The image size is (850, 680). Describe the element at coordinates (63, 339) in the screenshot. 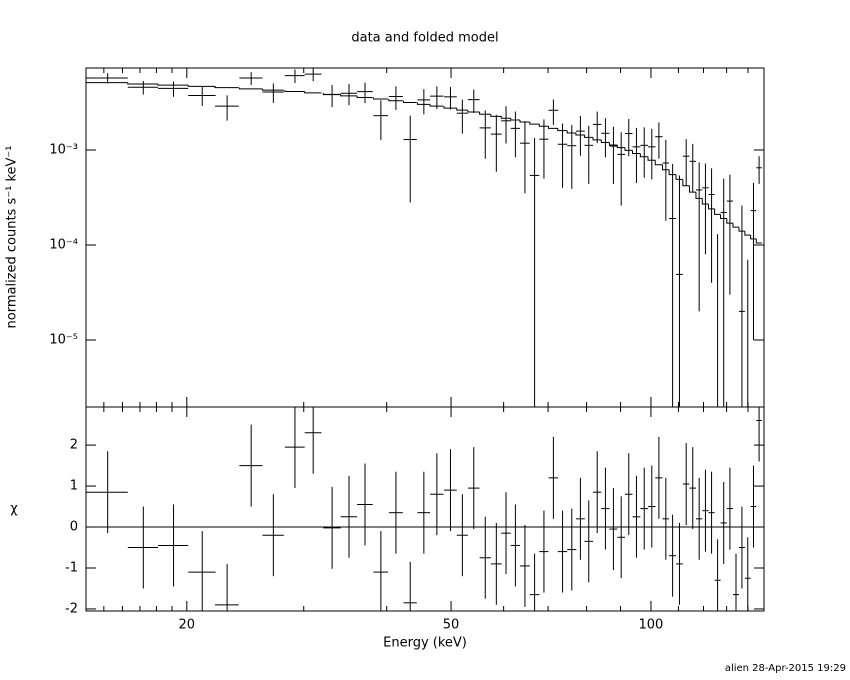

I see `y-tick-label: 10⁻⁵` at that location.